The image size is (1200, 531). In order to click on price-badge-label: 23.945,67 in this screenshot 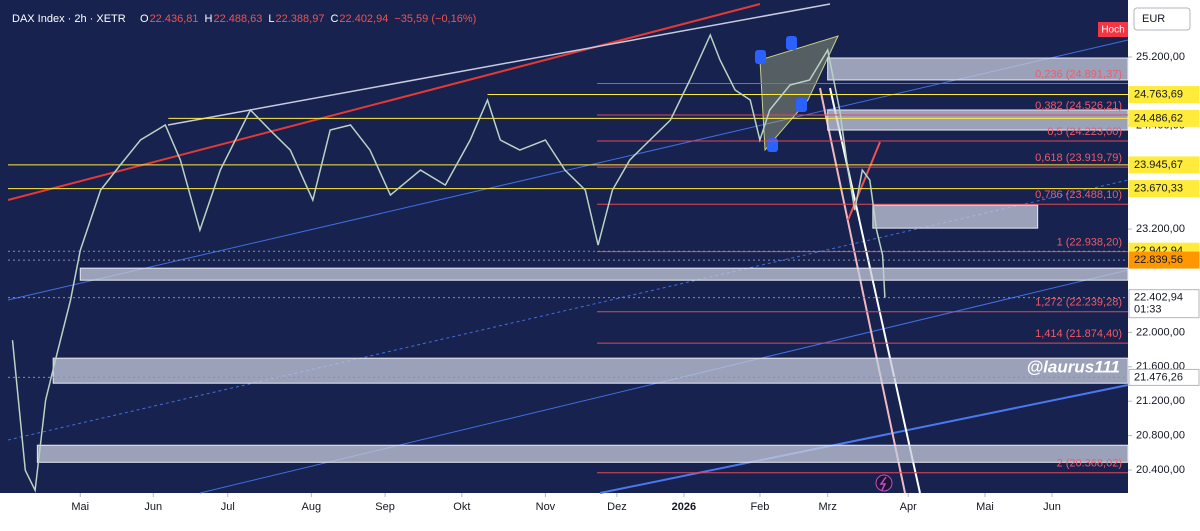, I will do `click(1158, 165)`.